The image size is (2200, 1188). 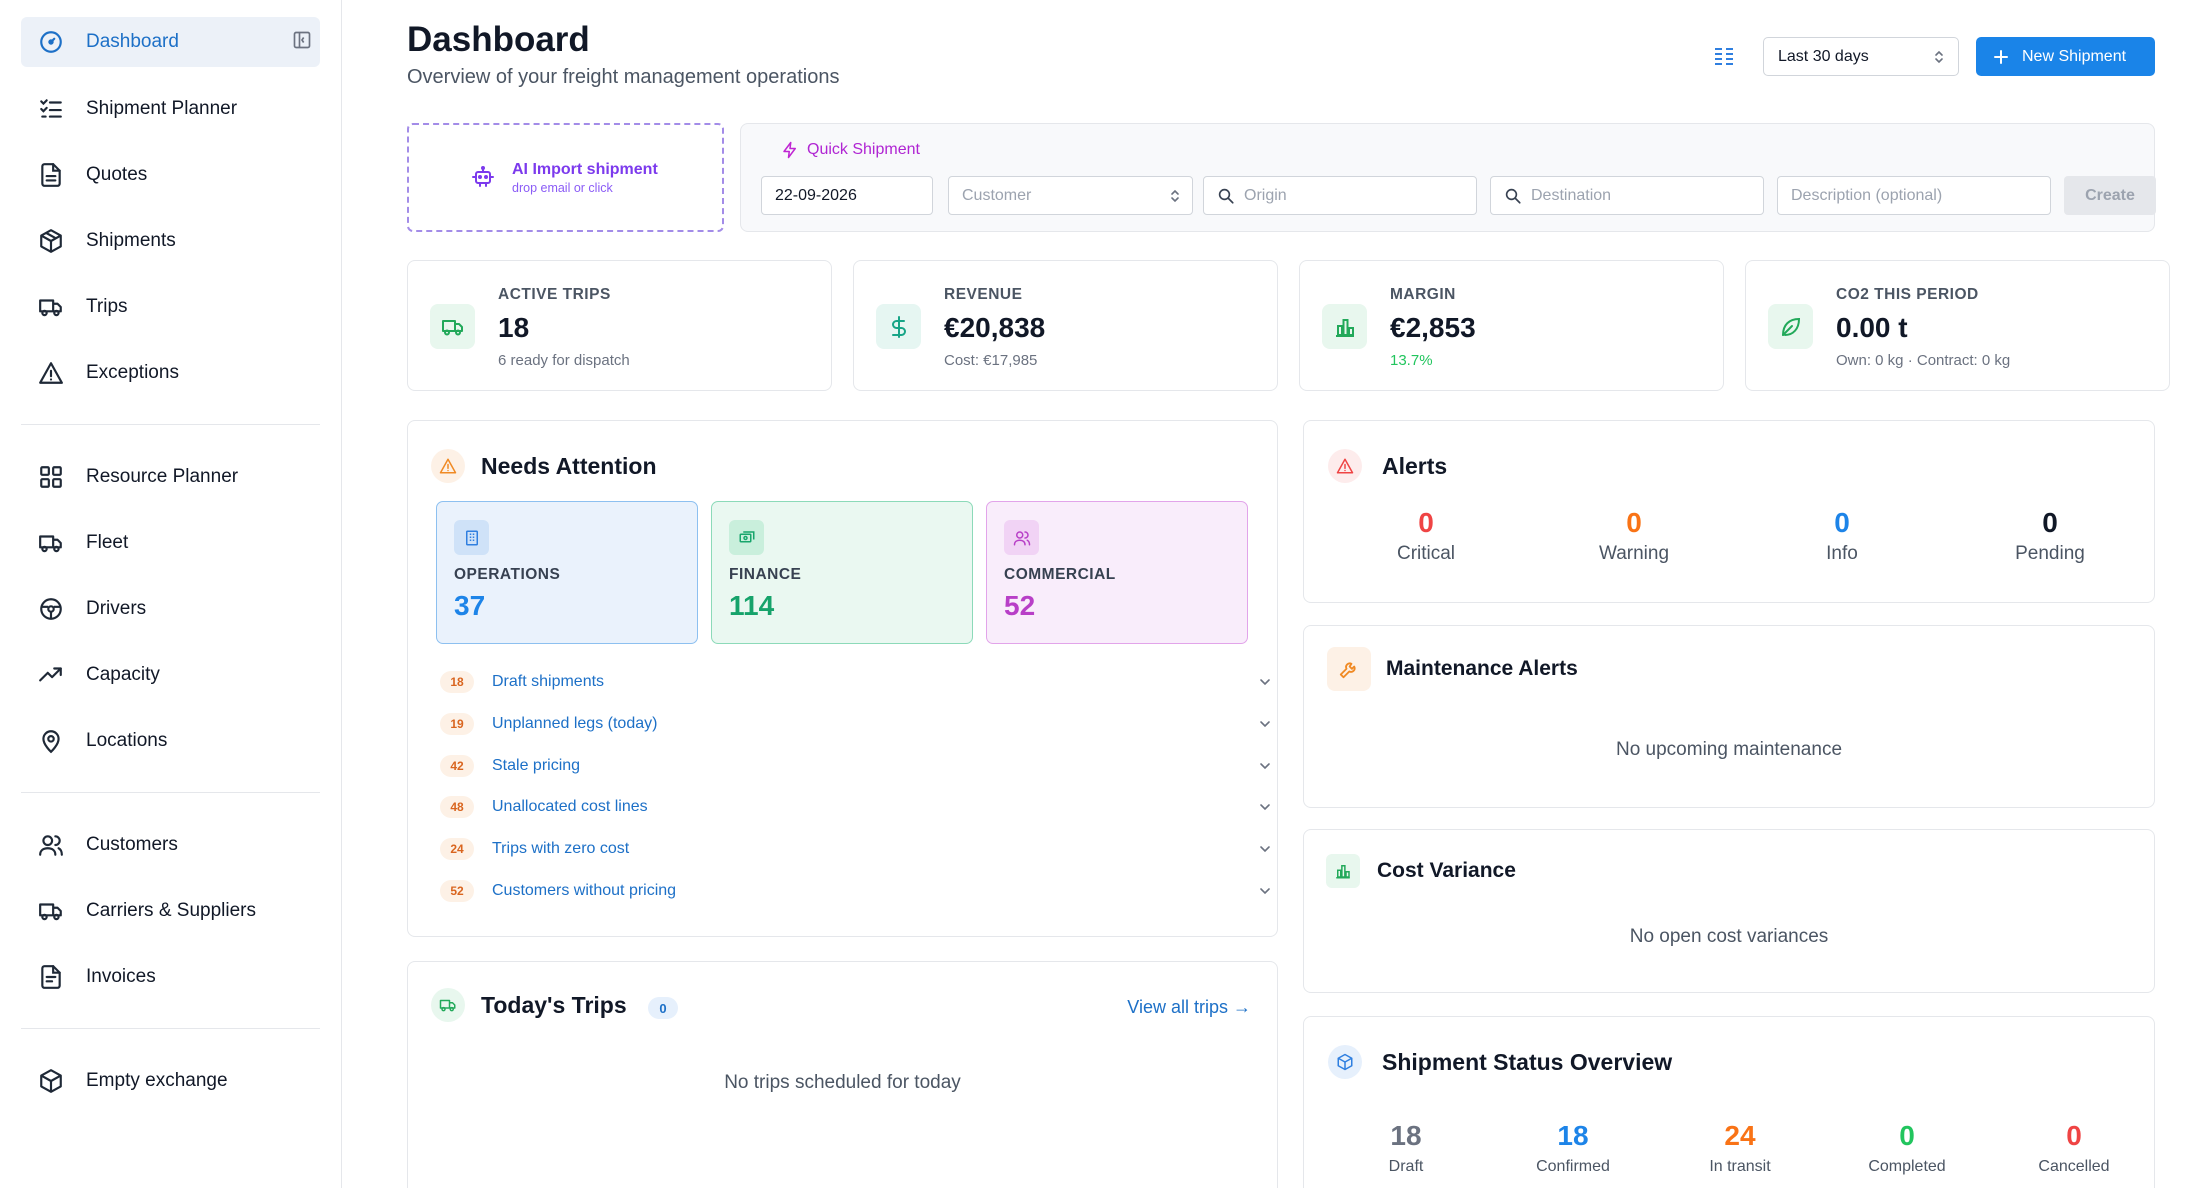 What do you see at coordinates (858, 682) in the screenshot?
I see `attention-row-draft-shipments: 18 Draft shipments` at bounding box center [858, 682].